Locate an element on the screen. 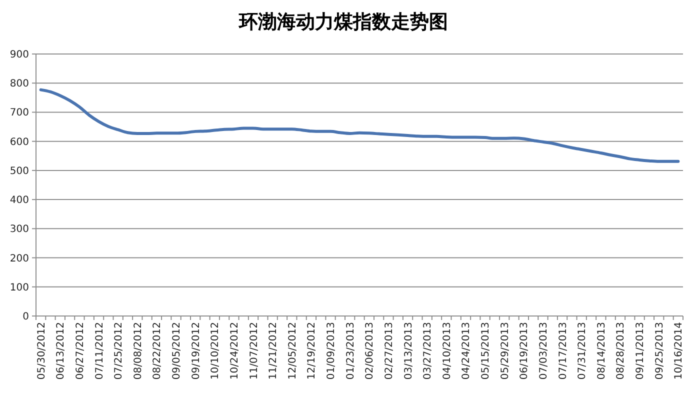 Image resolution: width=687 pixels, height=395 pixels. x-tick-label: 07/03/2013 is located at coordinates (544, 351).